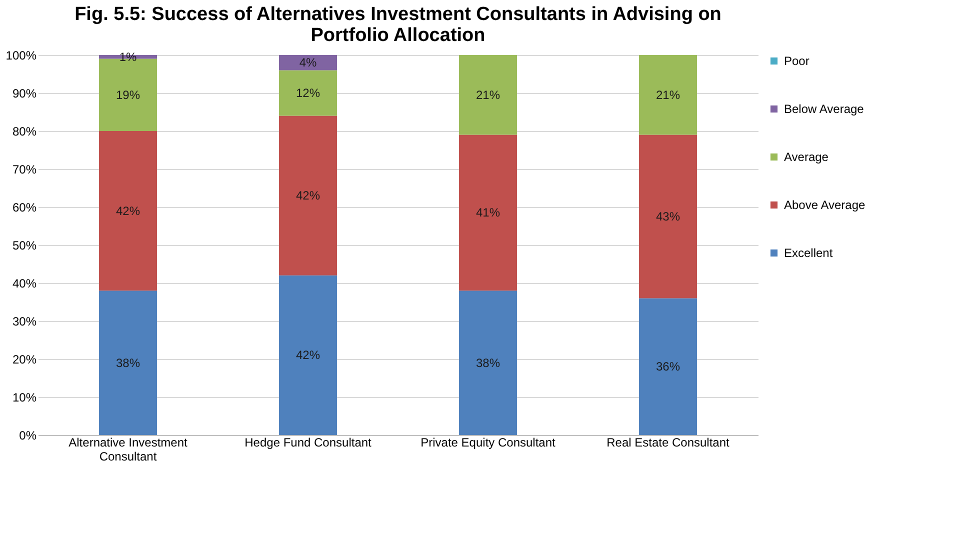 This screenshot has height=533, width=980. I want to click on legend-label: Poor, so click(797, 61).